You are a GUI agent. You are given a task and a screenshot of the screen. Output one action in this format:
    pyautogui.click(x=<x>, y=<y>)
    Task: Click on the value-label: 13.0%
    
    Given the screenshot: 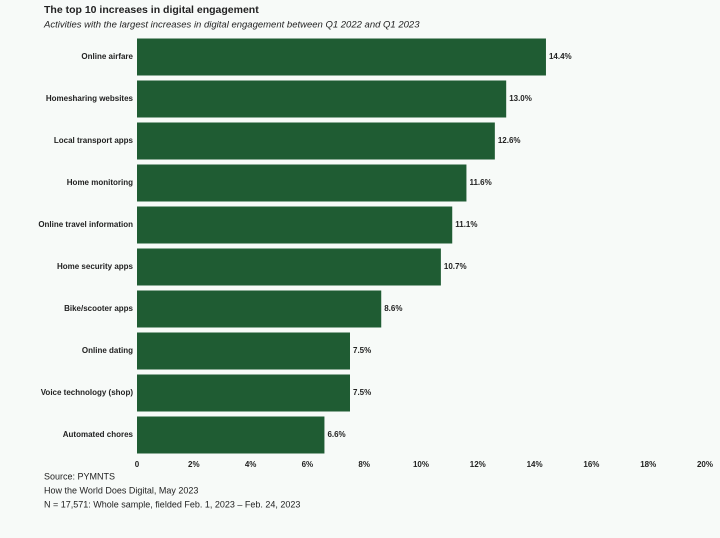 What is the action you would take?
    pyautogui.click(x=520, y=98)
    